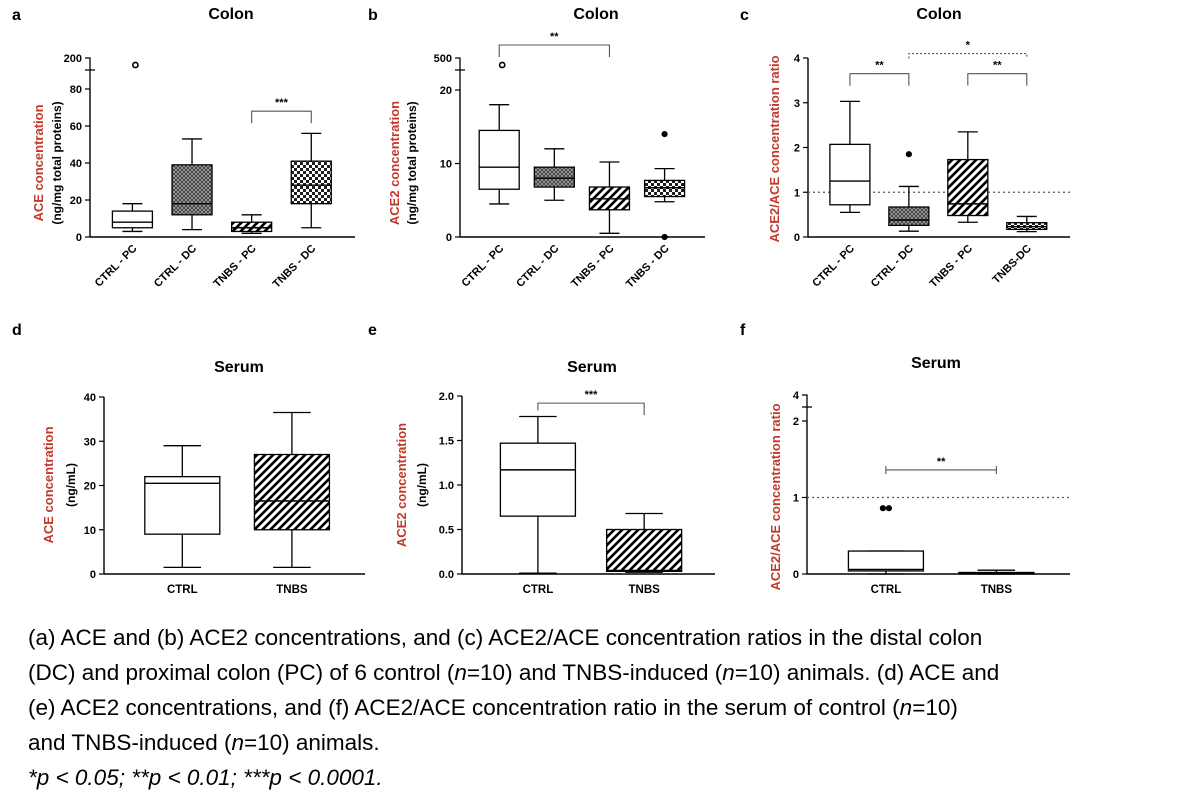 Image resolution: width=1178 pixels, height=812 pixels. What do you see at coordinates (373, 15) in the screenshot?
I see `panel-letter: b` at bounding box center [373, 15].